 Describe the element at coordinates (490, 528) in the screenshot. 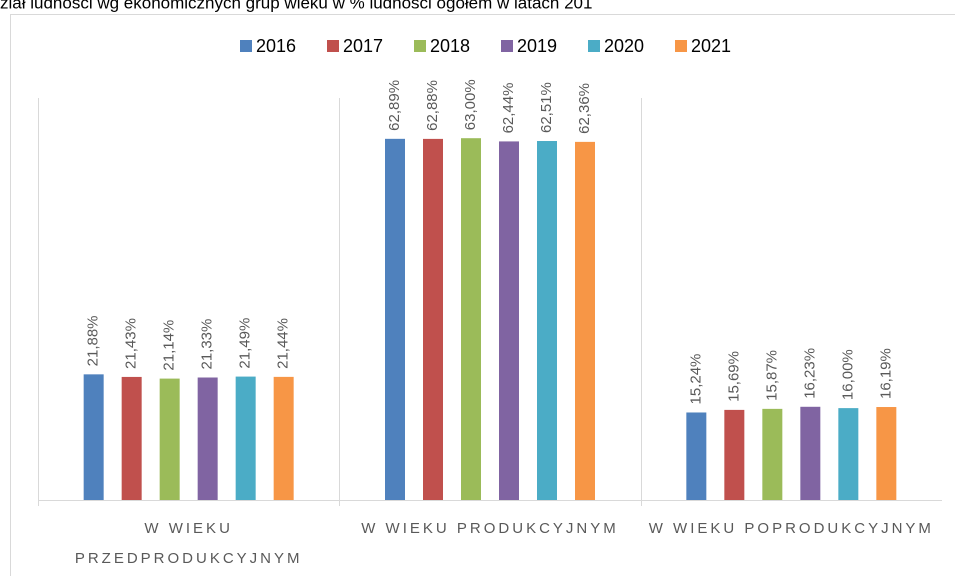

I see `x-tick-label: W WIEKU PRODUKCYJNYM` at that location.